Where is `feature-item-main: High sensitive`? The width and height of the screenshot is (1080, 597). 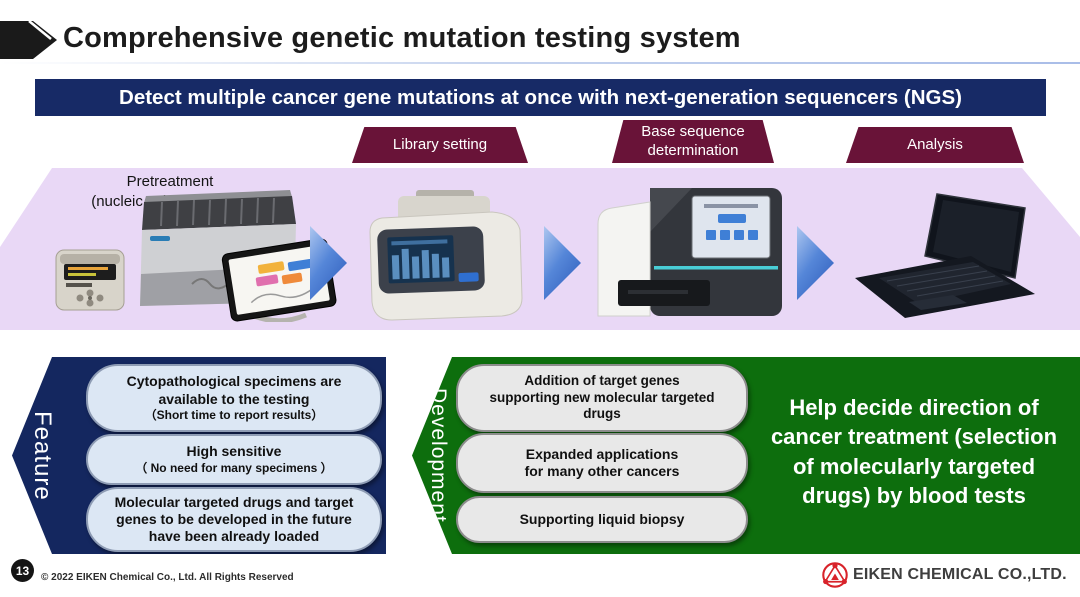 feature-item-main: High sensitive is located at coordinates (234, 451).